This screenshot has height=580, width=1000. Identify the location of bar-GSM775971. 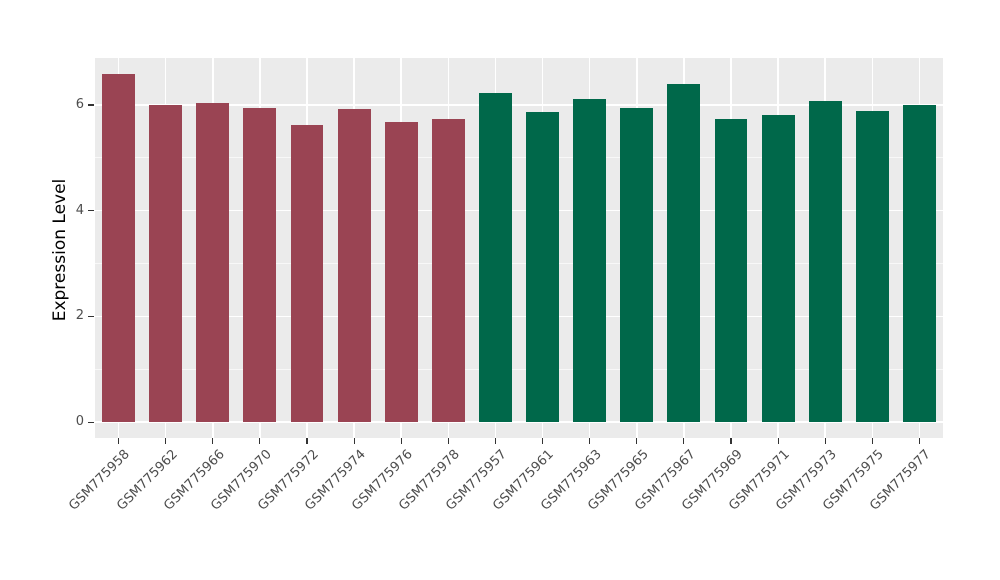
(778, 269).